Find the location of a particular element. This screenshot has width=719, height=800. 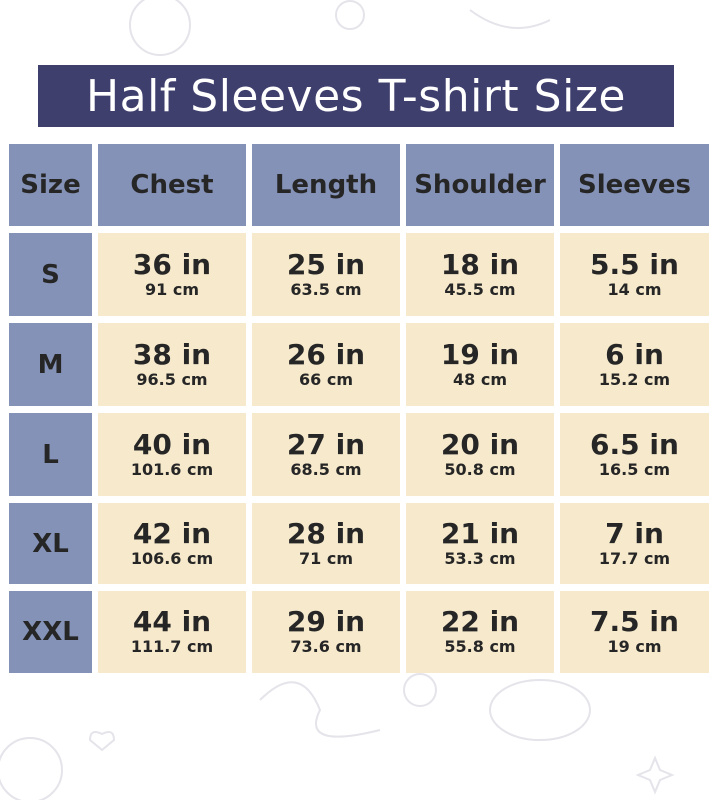

size-cell: L is located at coordinates (50, 454).